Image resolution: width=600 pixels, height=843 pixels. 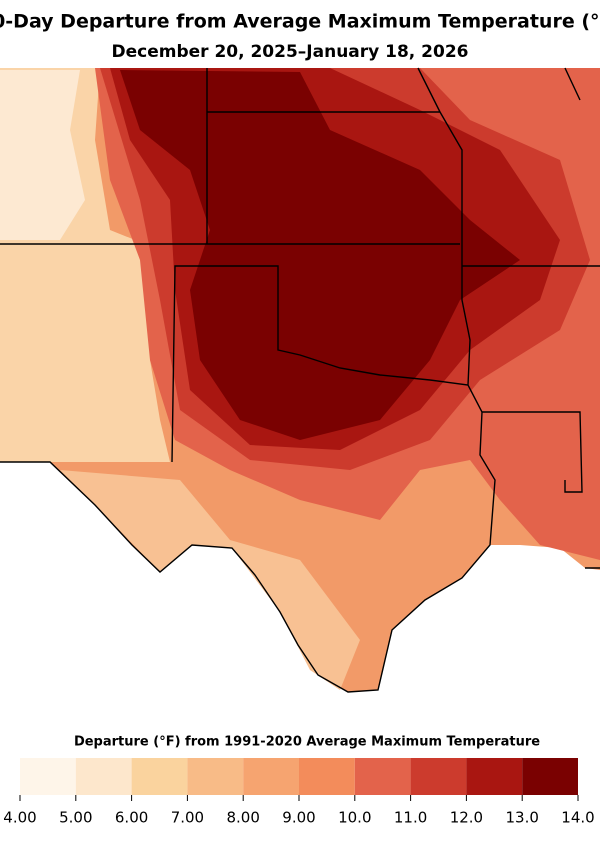 What do you see at coordinates (75, 818) in the screenshot?
I see `tick-label: 5.00` at bounding box center [75, 818].